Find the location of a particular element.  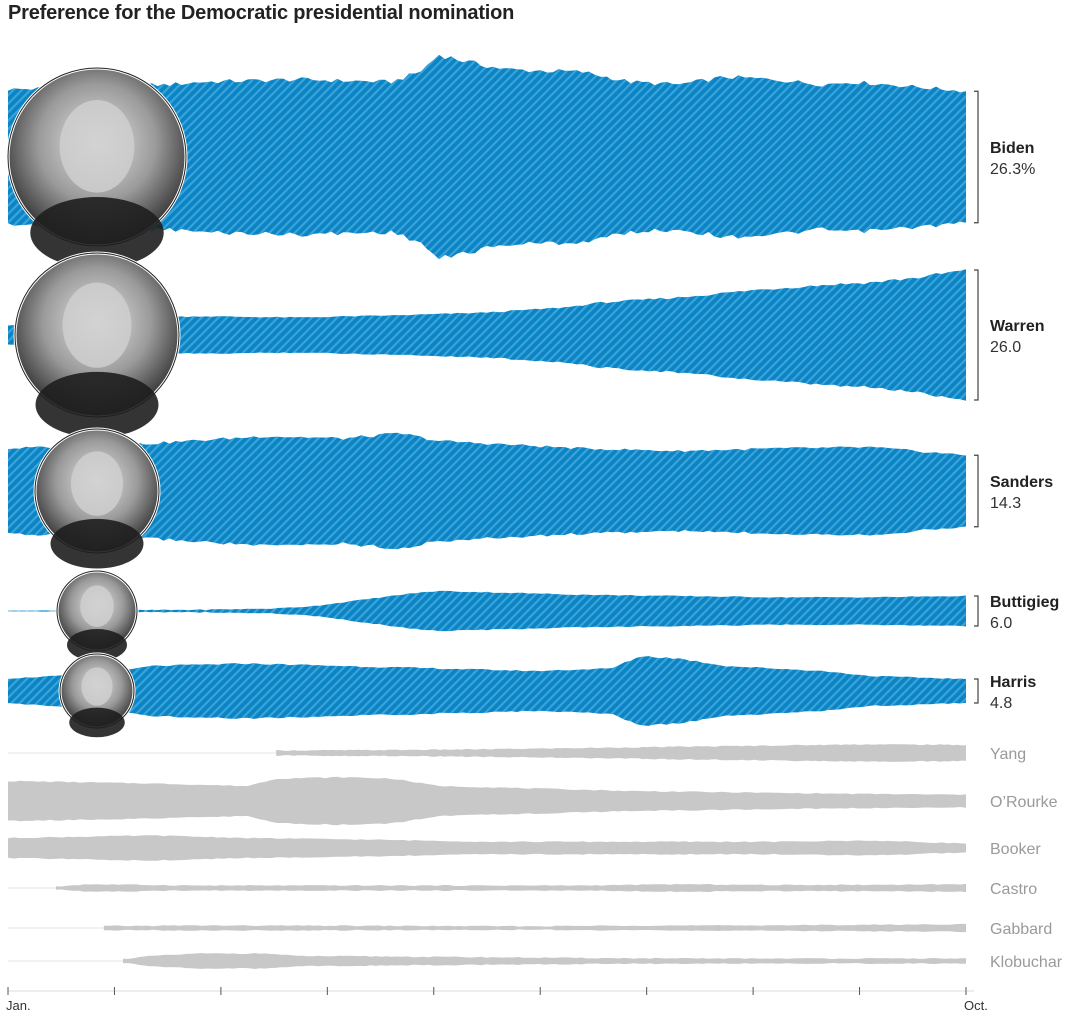

label-castro: Castro is located at coordinates (1013, 889).